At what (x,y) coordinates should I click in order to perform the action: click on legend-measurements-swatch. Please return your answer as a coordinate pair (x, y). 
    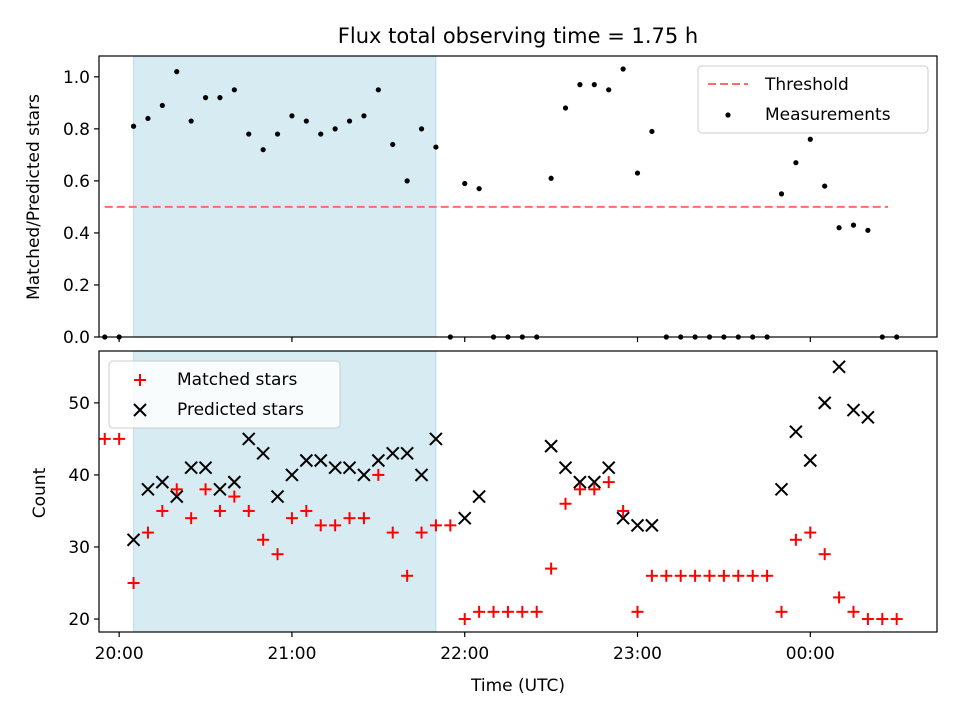
    Looking at the image, I should click on (728, 115).